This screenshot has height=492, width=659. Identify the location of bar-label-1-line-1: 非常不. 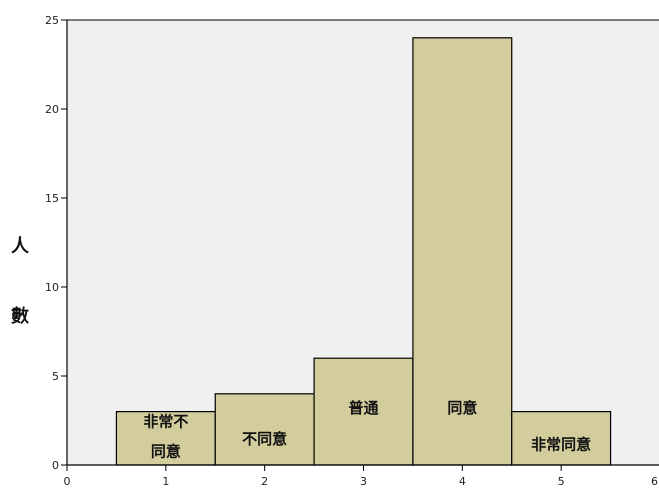
(165, 422).